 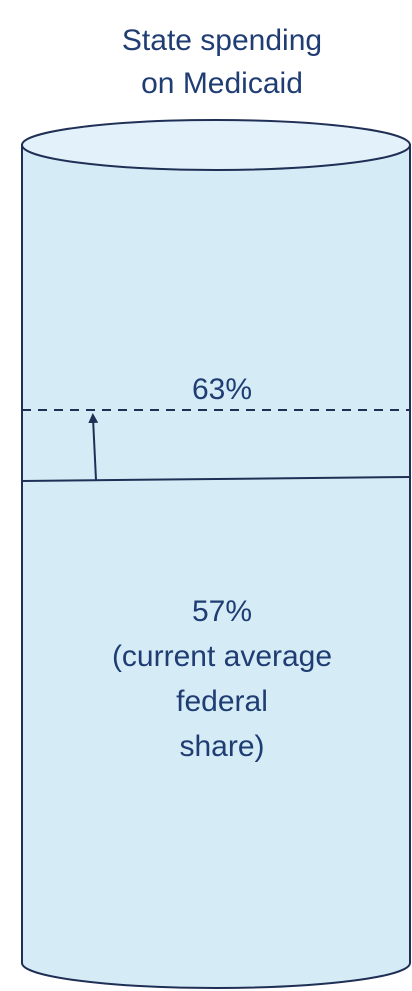 What do you see at coordinates (216, 145) in the screenshot?
I see `cylinder-top` at bounding box center [216, 145].